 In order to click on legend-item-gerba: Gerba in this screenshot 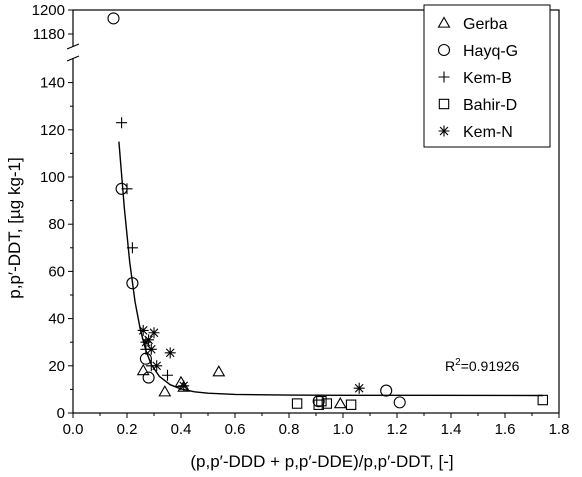, I will do `click(472, 24)`.